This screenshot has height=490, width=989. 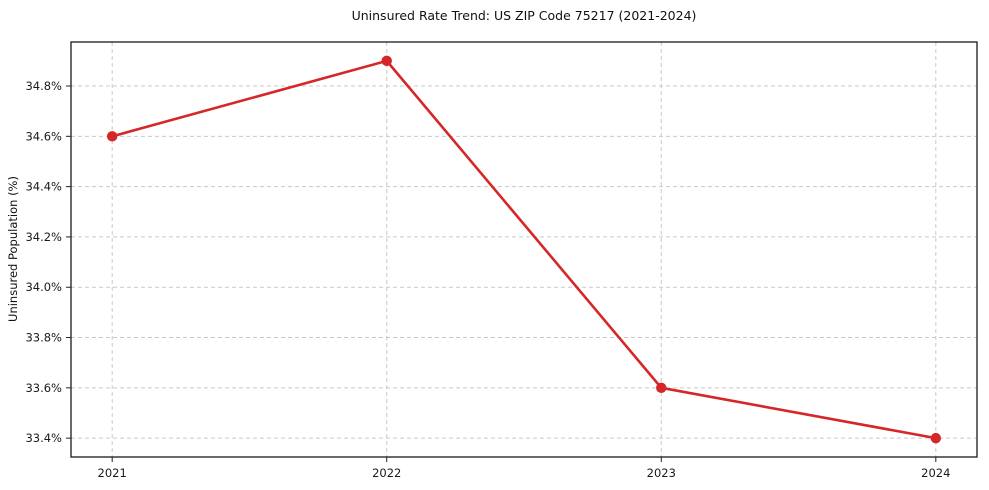 What do you see at coordinates (935, 473) in the screenshot?
I see `x-tick-label: 2024` at bounding box center [935, 473].